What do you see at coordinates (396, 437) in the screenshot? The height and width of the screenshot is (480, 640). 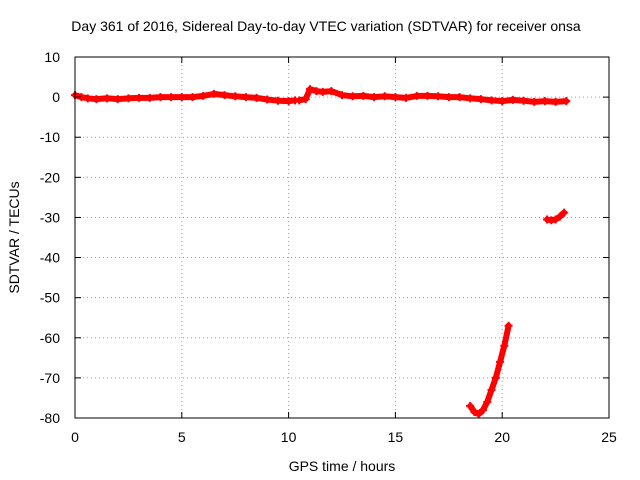 I see `x-tick-label: 15` at bounding box center [396, 437].